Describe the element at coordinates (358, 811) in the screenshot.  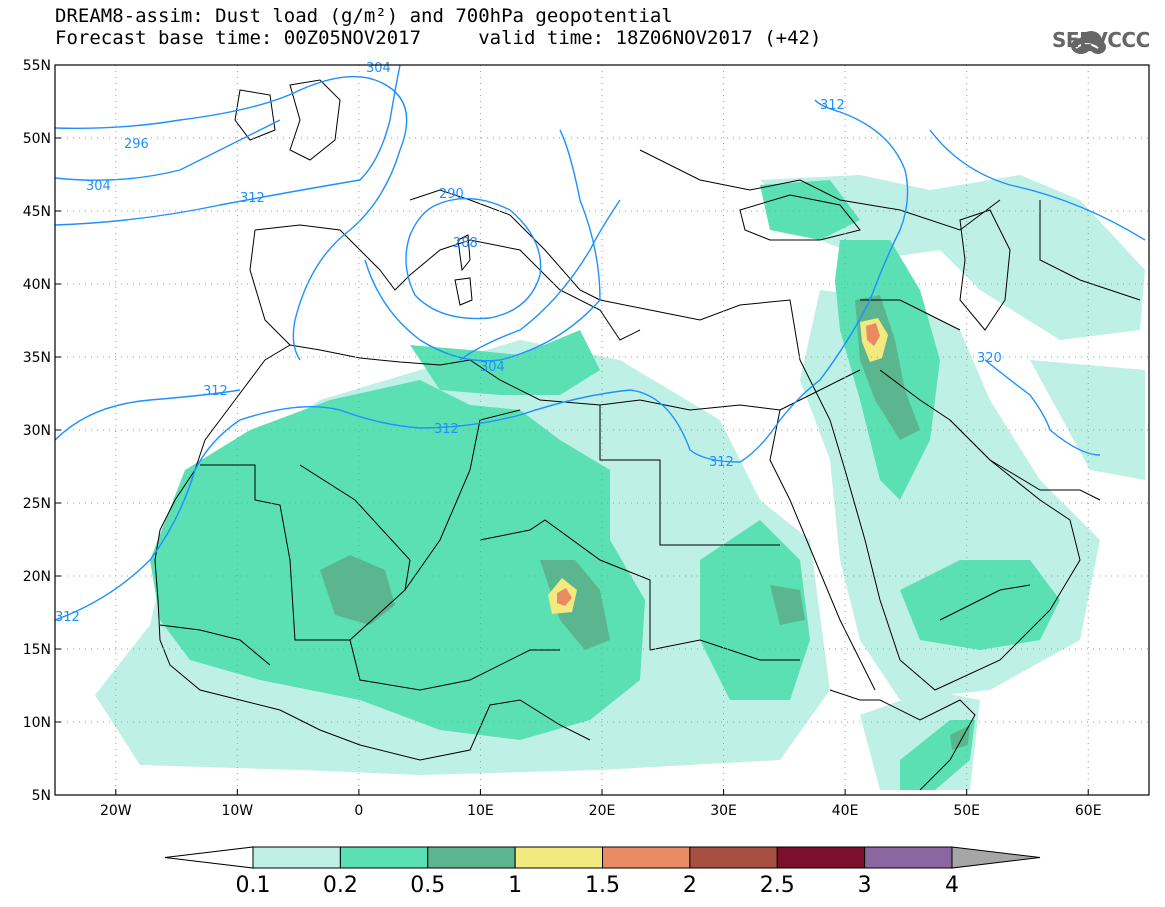
I see `lon-tick-label: 0` at that location.